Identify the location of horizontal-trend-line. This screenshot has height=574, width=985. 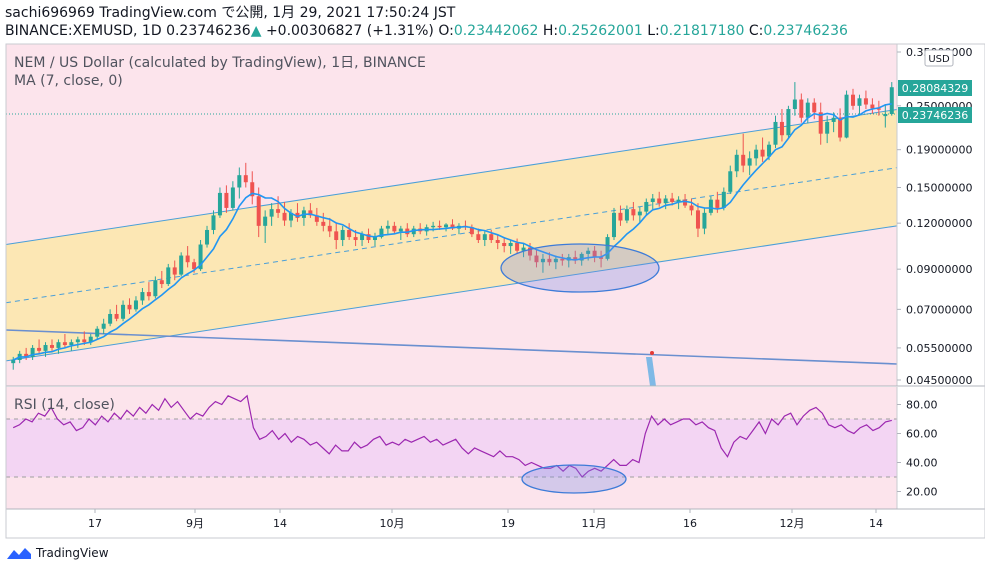
(451, 347).